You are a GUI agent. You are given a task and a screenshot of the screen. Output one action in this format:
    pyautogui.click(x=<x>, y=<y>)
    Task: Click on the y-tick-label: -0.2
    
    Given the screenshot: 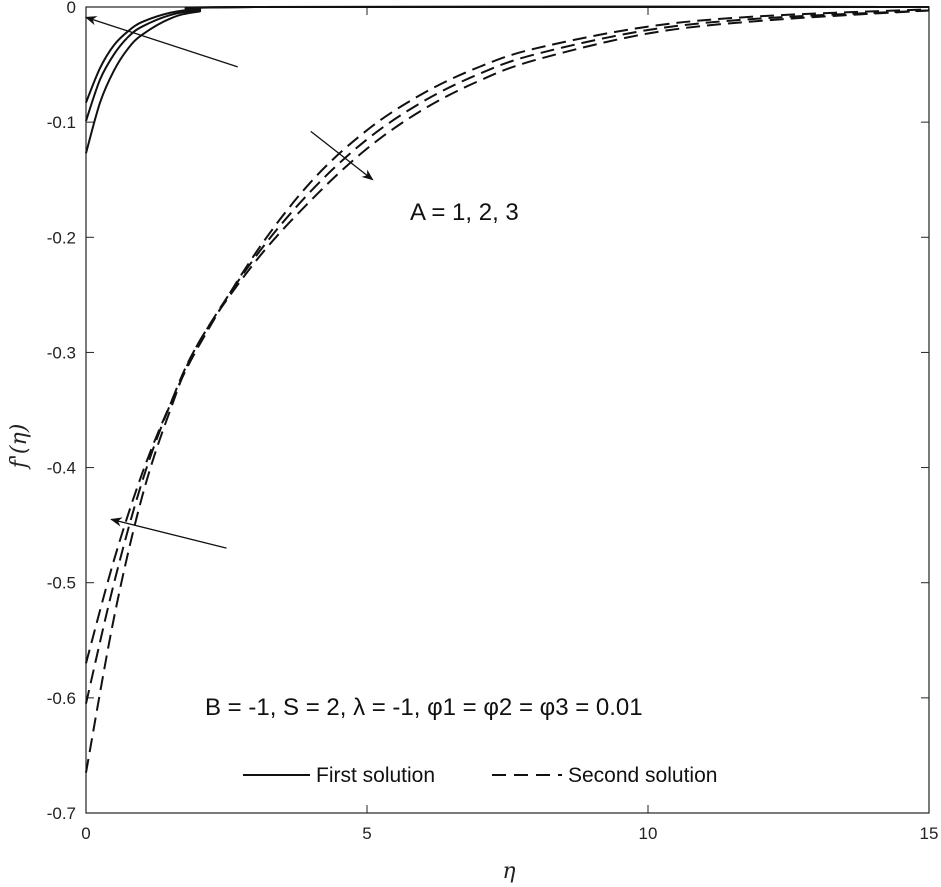 What is the action you would take?
    pyautogui.click(x=61, y=237)
    